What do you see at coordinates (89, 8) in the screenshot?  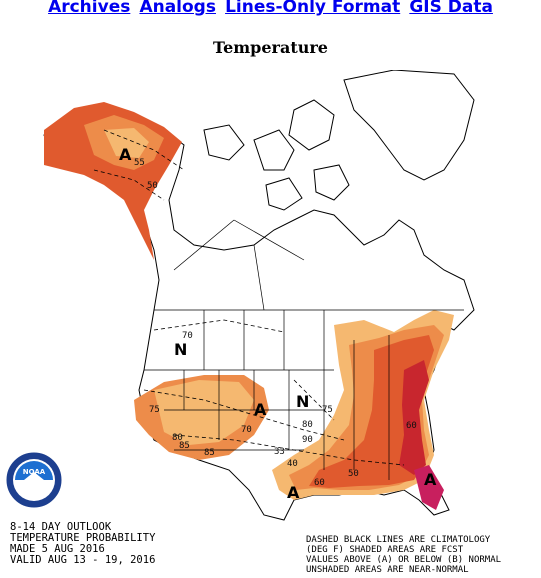 I see `archives-link: Archives` at bounding box center [89, 8].